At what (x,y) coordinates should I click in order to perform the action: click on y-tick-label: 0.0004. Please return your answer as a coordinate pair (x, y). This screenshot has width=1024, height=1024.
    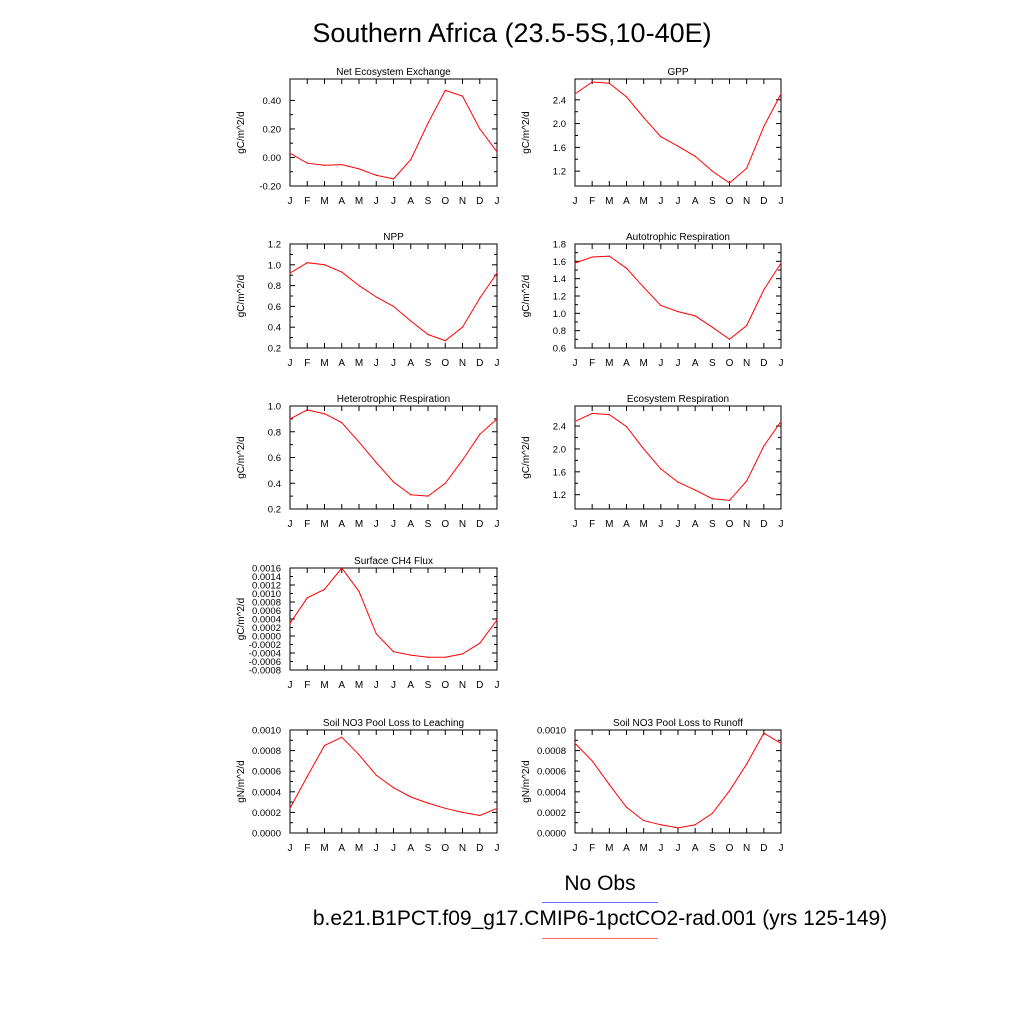
    Looking at the image, I should click on (266, 620).